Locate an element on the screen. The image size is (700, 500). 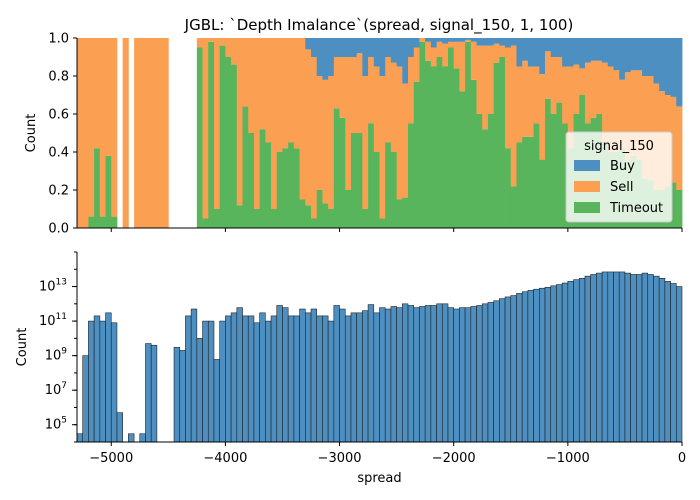
top-y-tick-label: 0.6 is located at coordinates (58, 115).